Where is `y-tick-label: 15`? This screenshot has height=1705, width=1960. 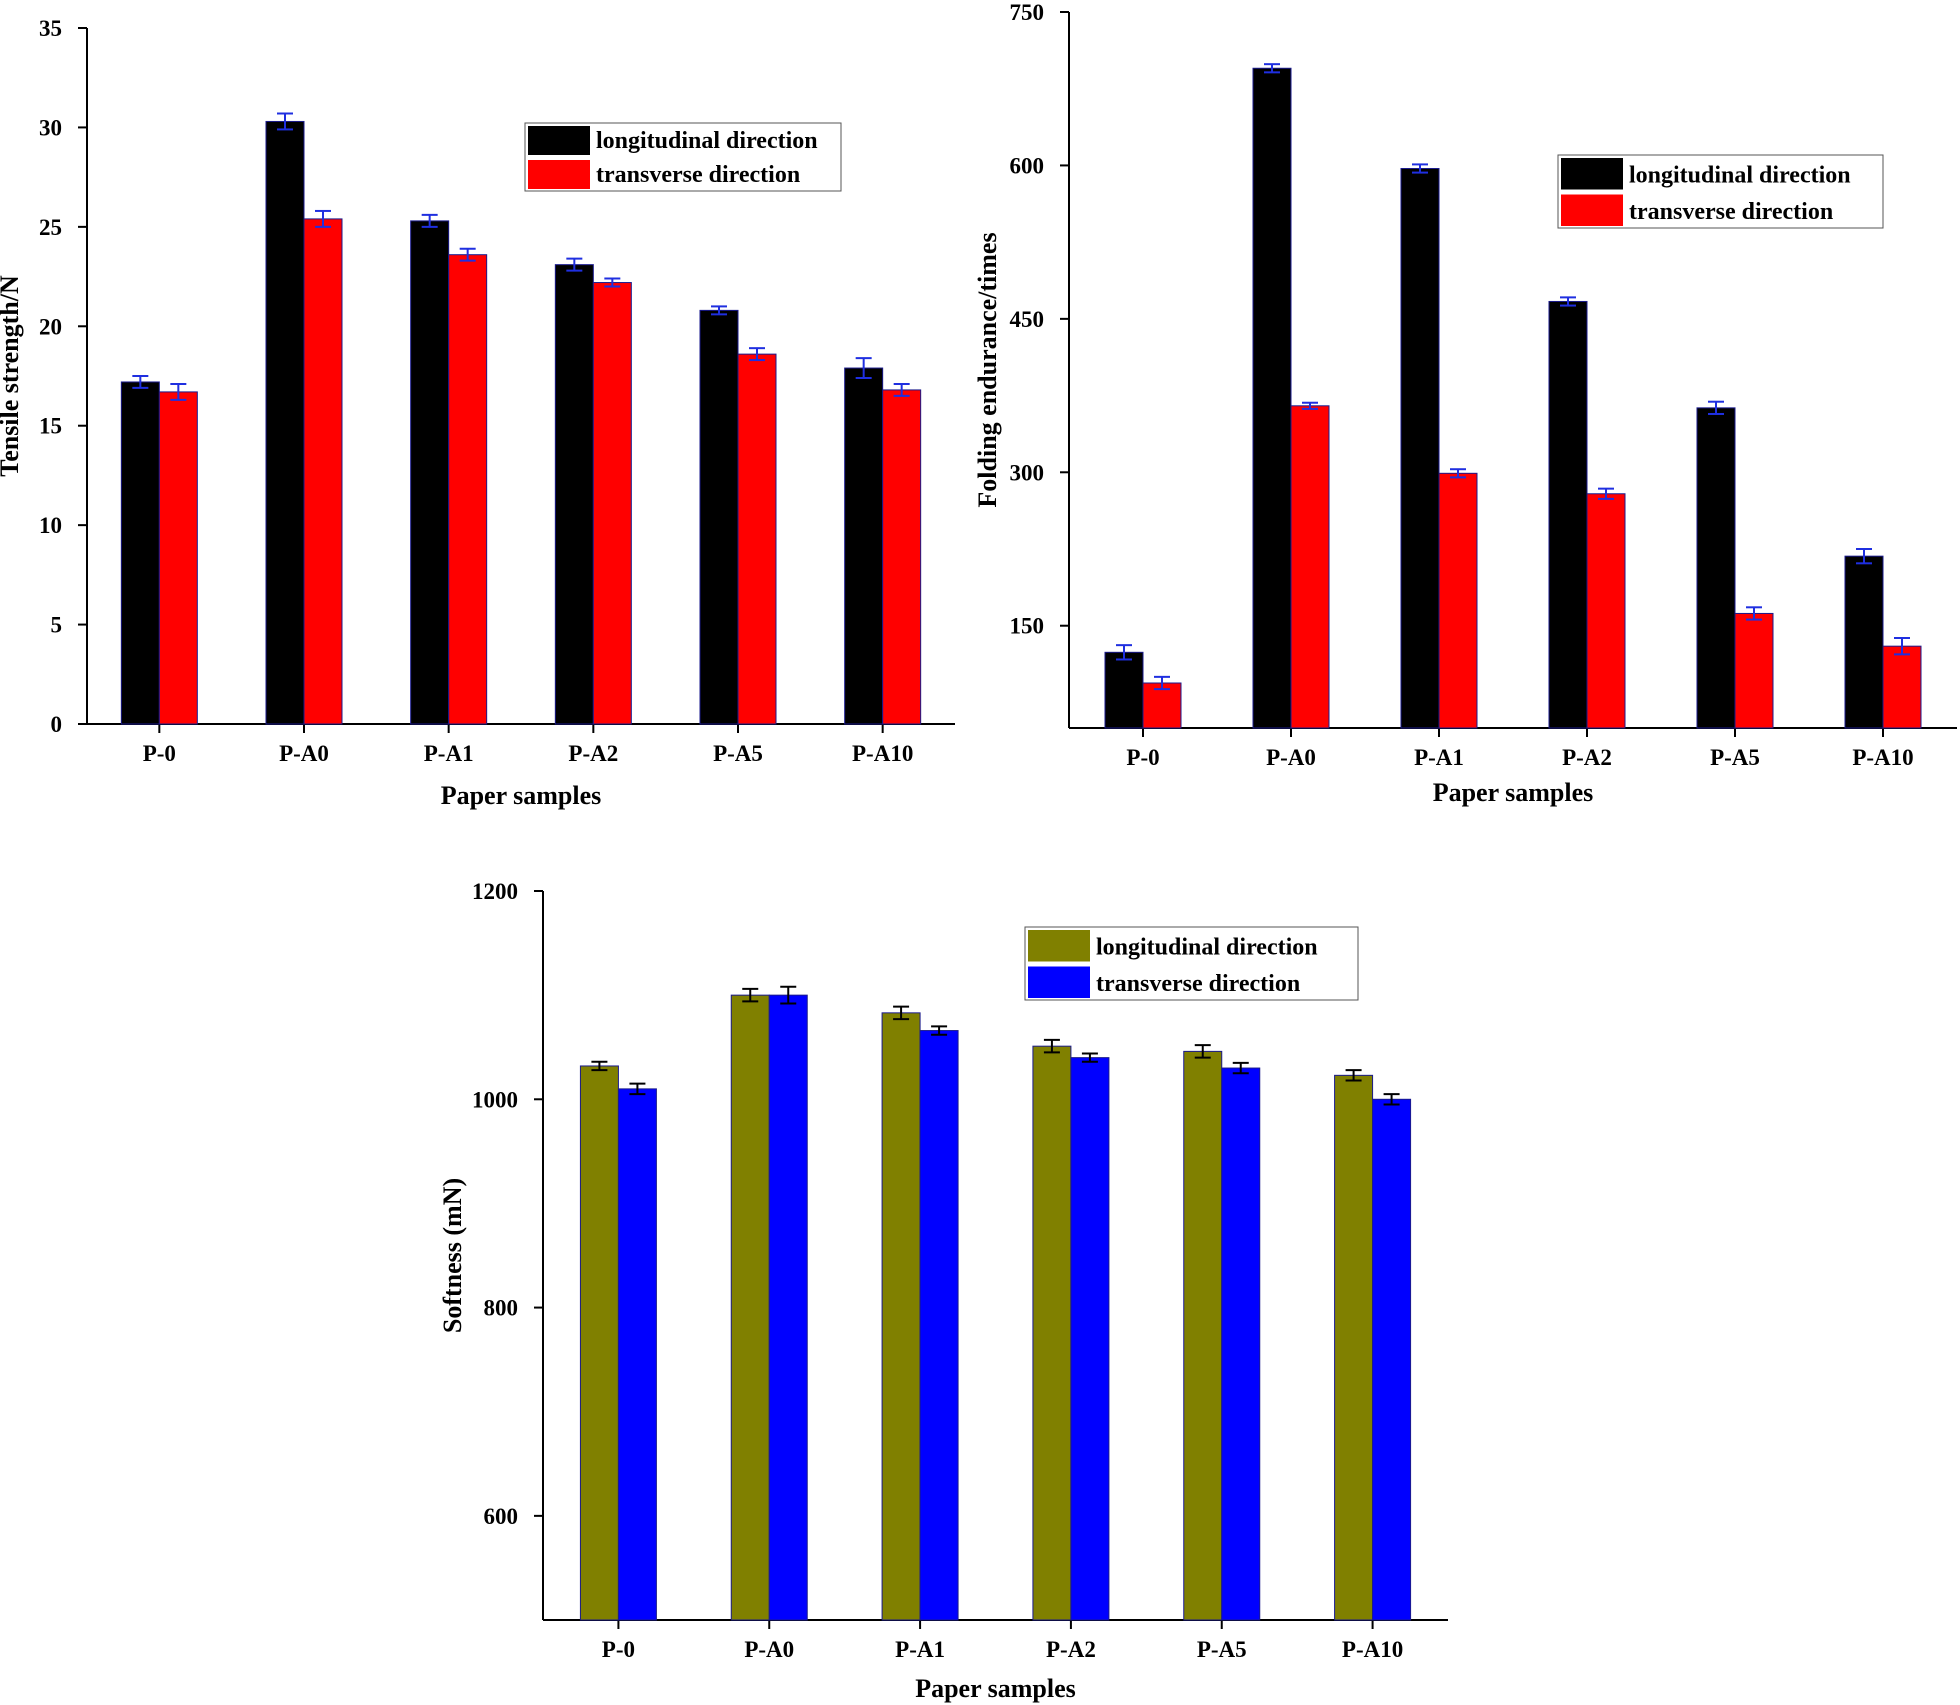
y-tick-label: 15 is located at coordinates (50, 426).